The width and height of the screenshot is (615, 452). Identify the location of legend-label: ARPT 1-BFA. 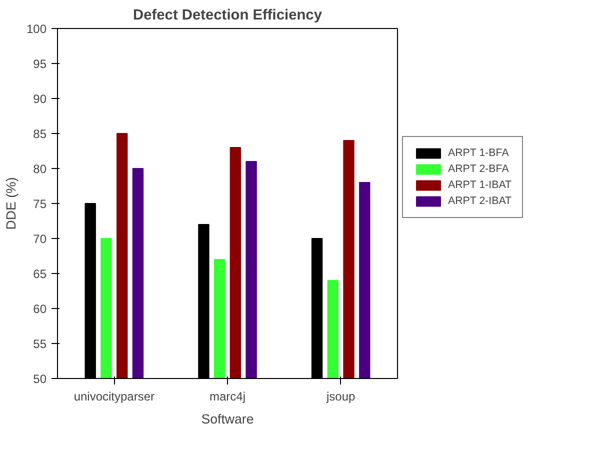
(478, 153).